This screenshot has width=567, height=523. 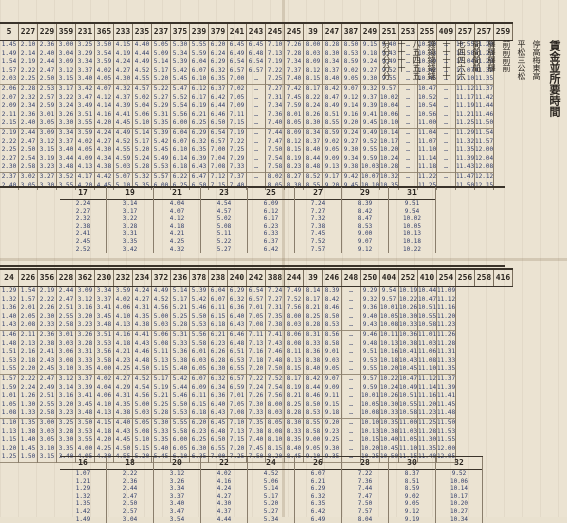 I want to click on bottom-local-time-cell: 4.30, so click(x=224, y=504).